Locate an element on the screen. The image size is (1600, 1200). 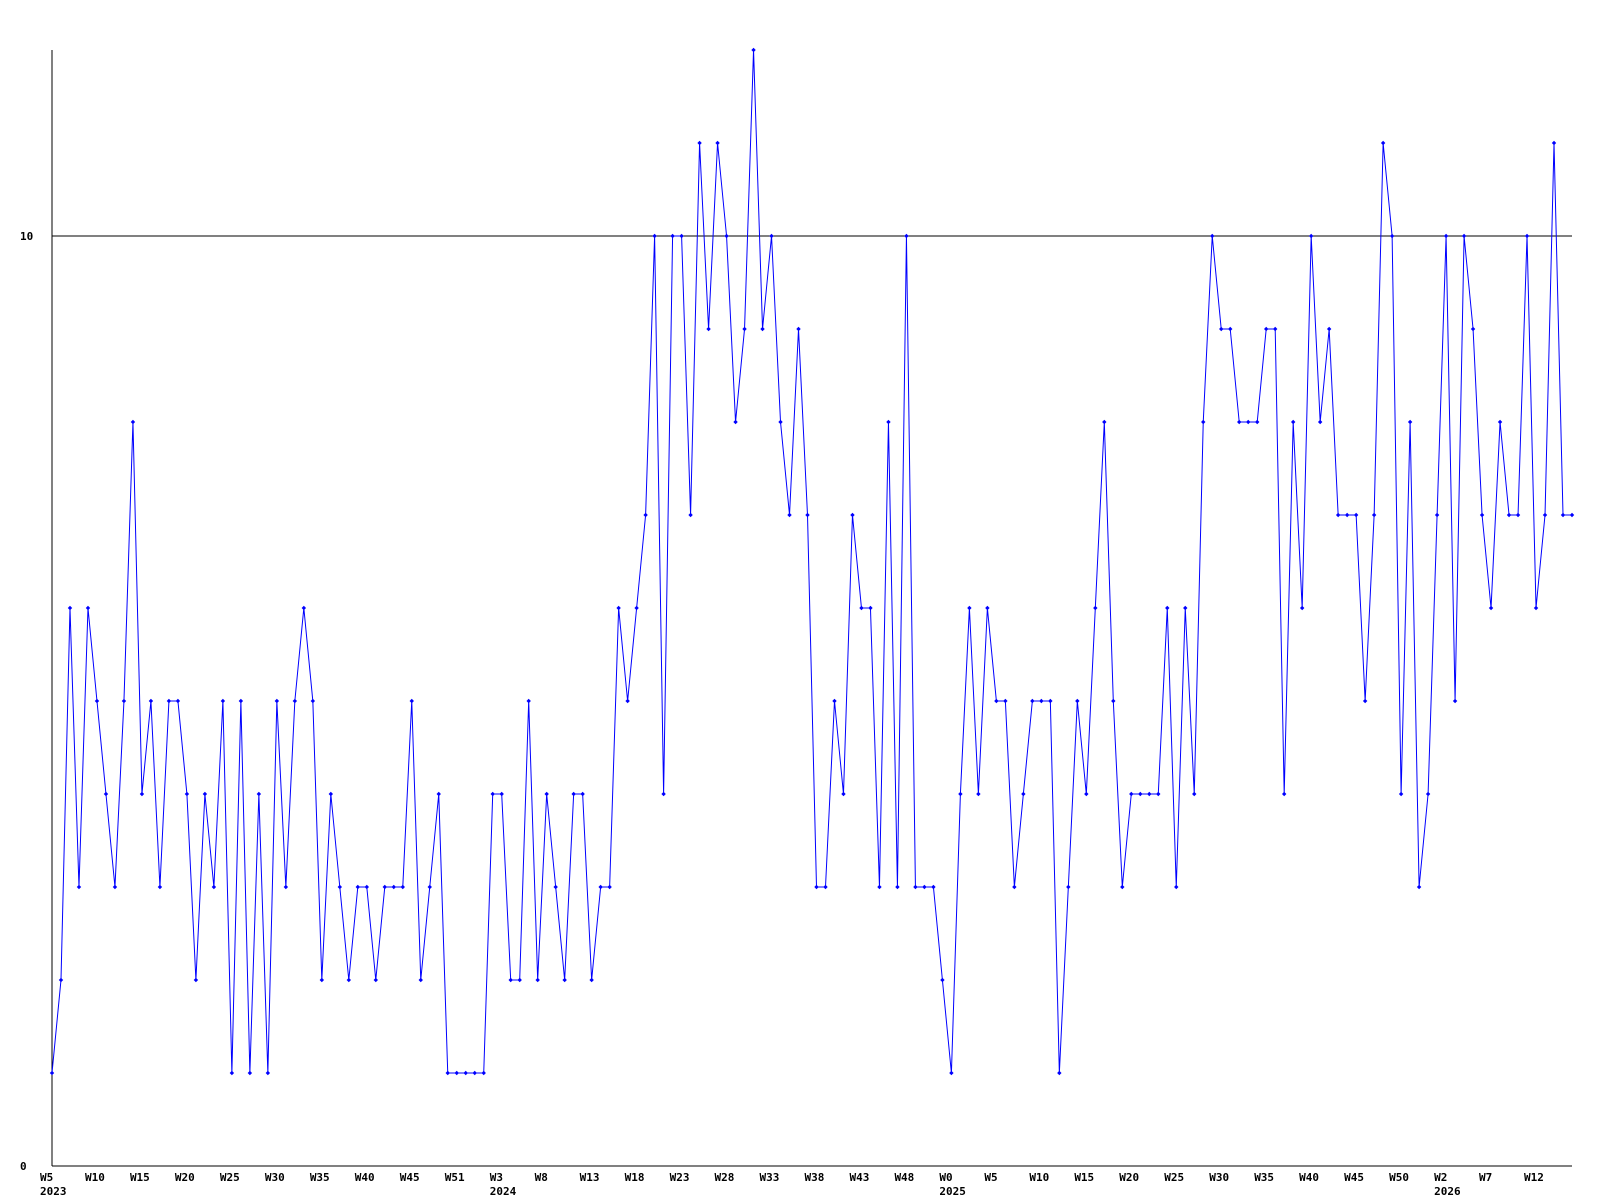
x-tick-label: W2 is located at coordinates (1440, 1177).